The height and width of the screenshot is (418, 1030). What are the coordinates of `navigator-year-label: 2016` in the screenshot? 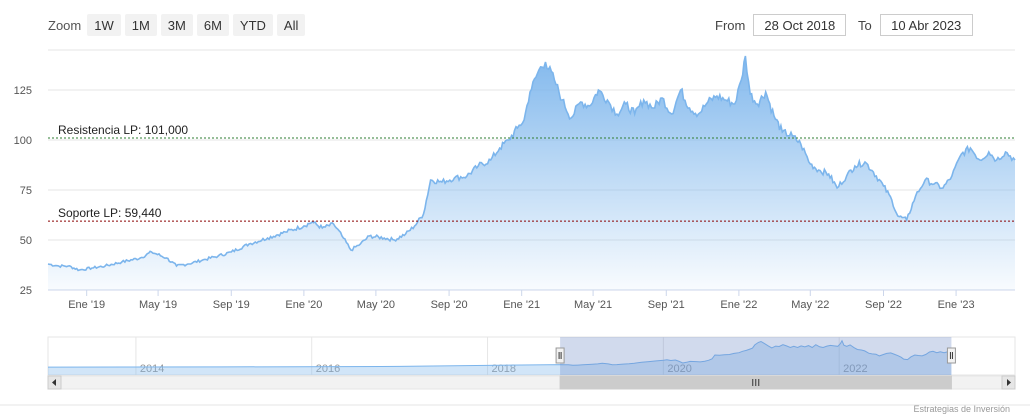 It's located at (328, 369).